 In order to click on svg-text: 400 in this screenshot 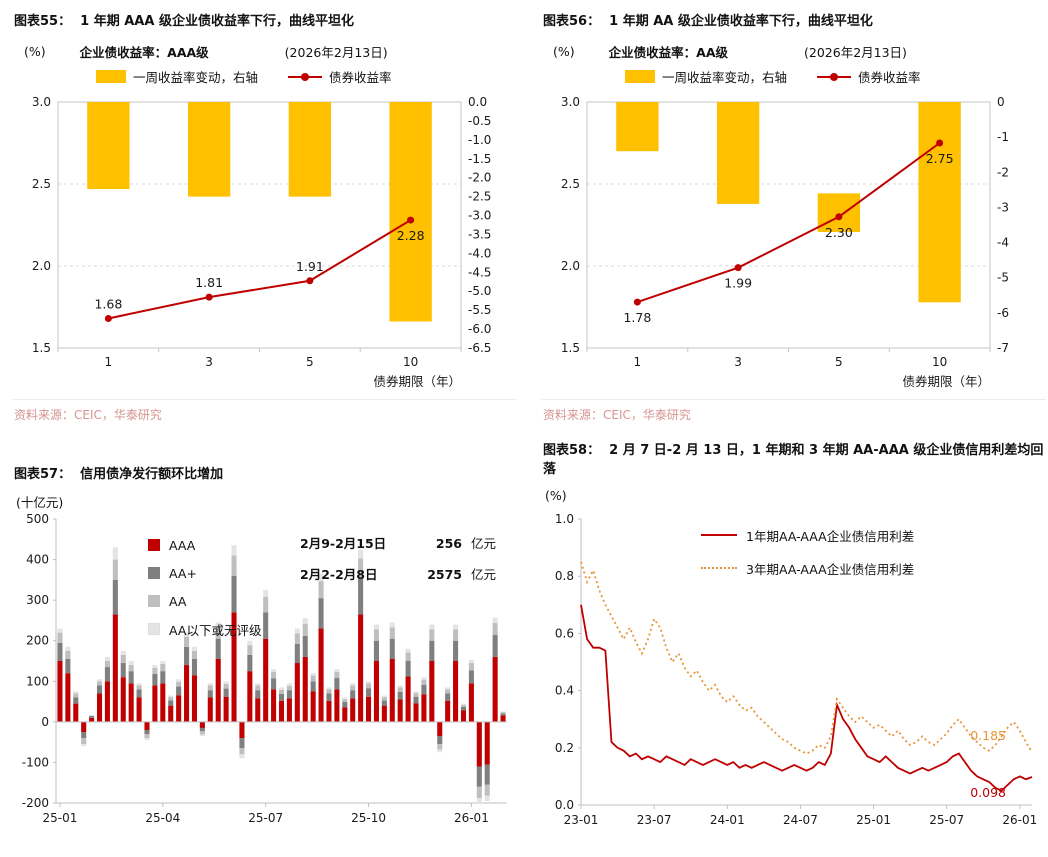, I will do `click(37, 560)`.